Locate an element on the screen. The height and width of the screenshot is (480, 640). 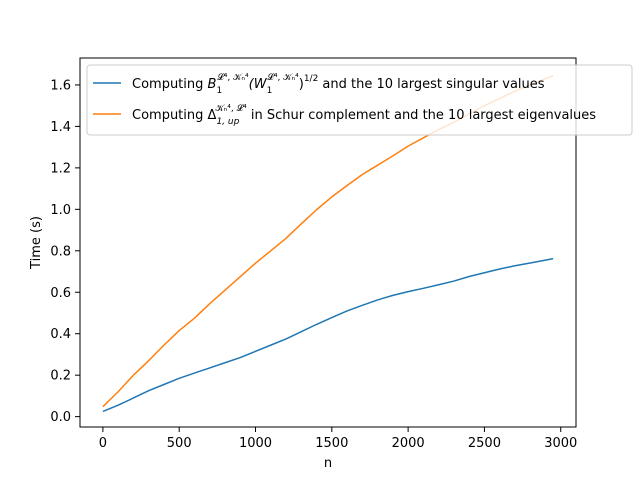
y-tick-label: 1.4 is located at coordinates (60, 127).